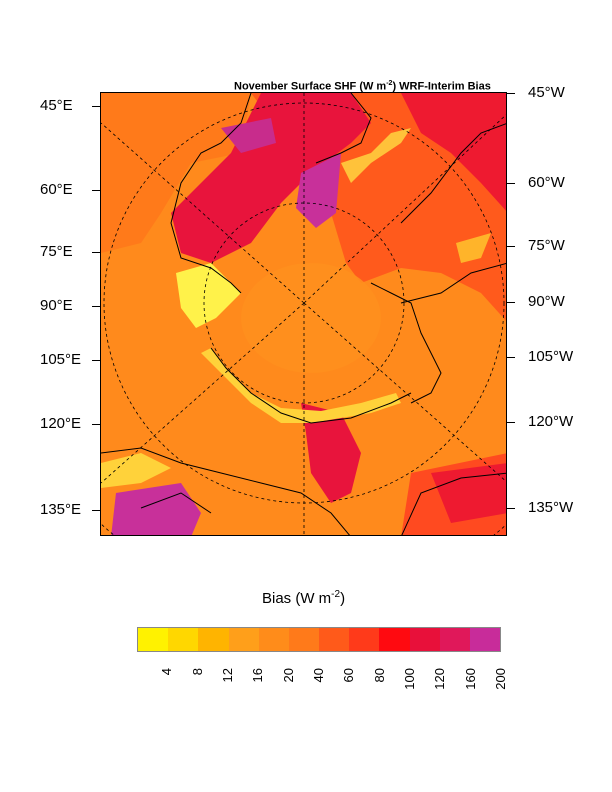  Describe the element at coordinates (349, 675) in the screenshot. I see `colorbar-label-7: 60` at that location.